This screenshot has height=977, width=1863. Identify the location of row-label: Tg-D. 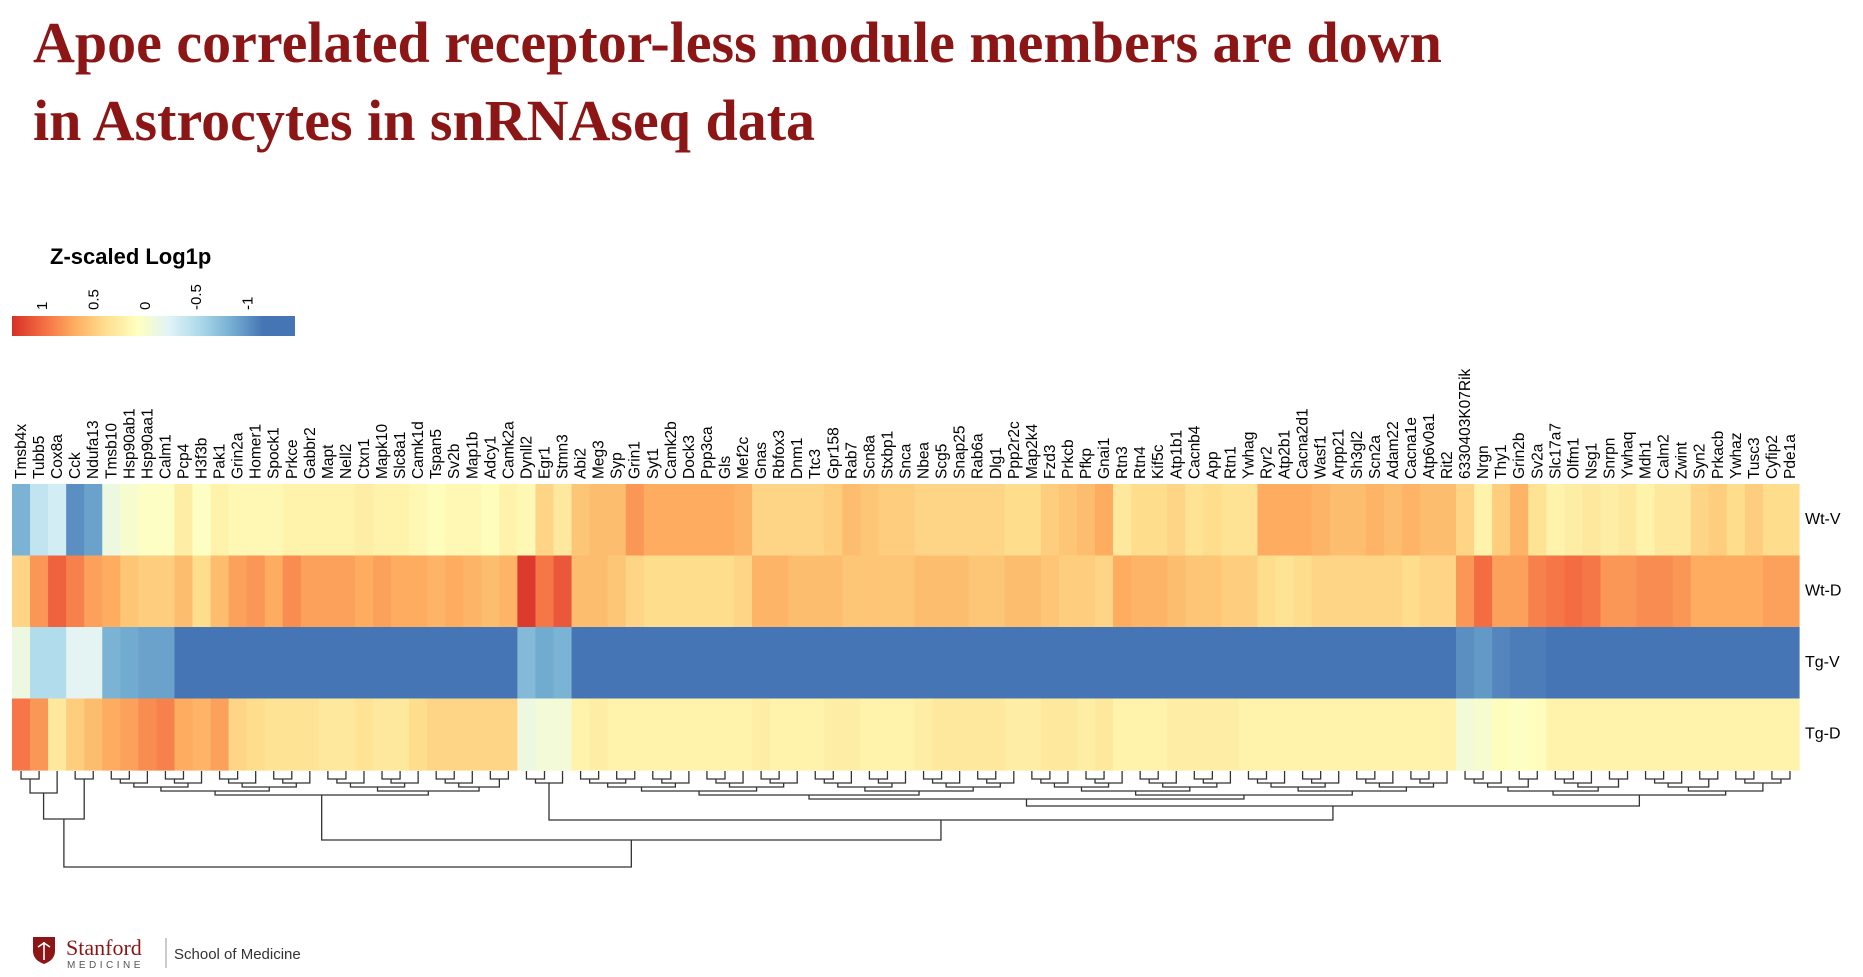
(1823, 733).